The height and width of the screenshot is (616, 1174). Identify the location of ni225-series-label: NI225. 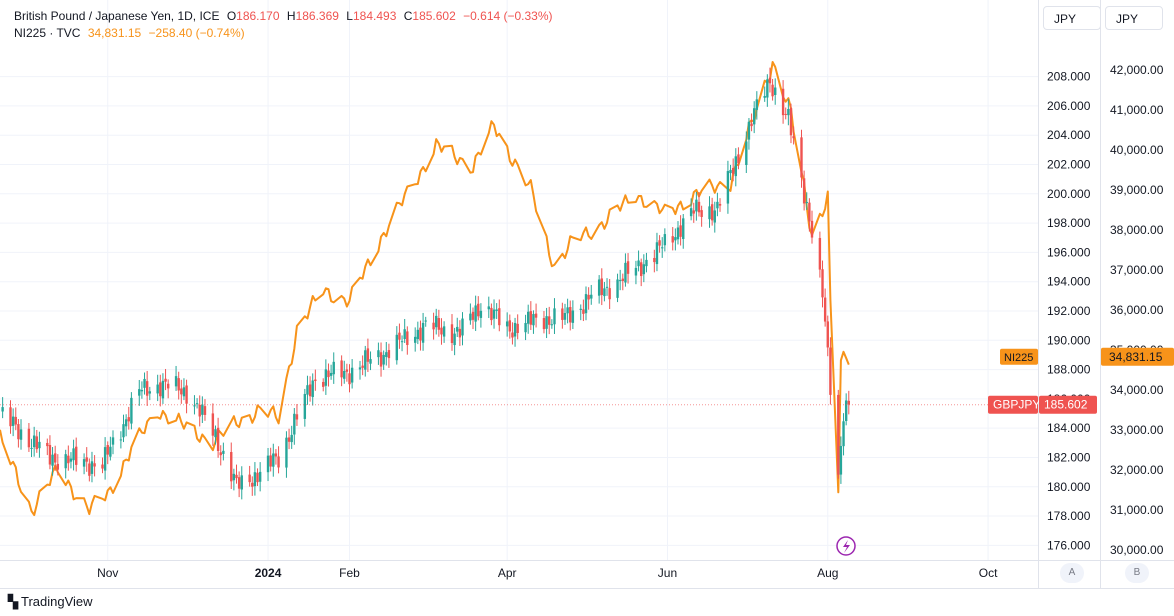
(1018, 358).